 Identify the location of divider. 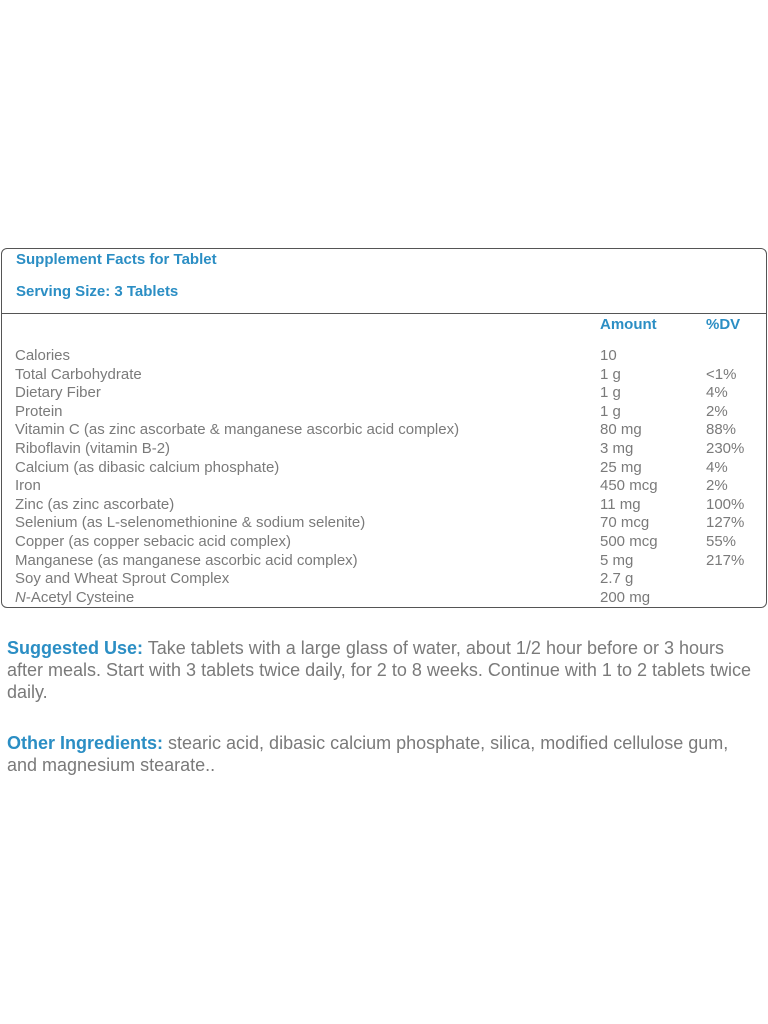
(384, 313).